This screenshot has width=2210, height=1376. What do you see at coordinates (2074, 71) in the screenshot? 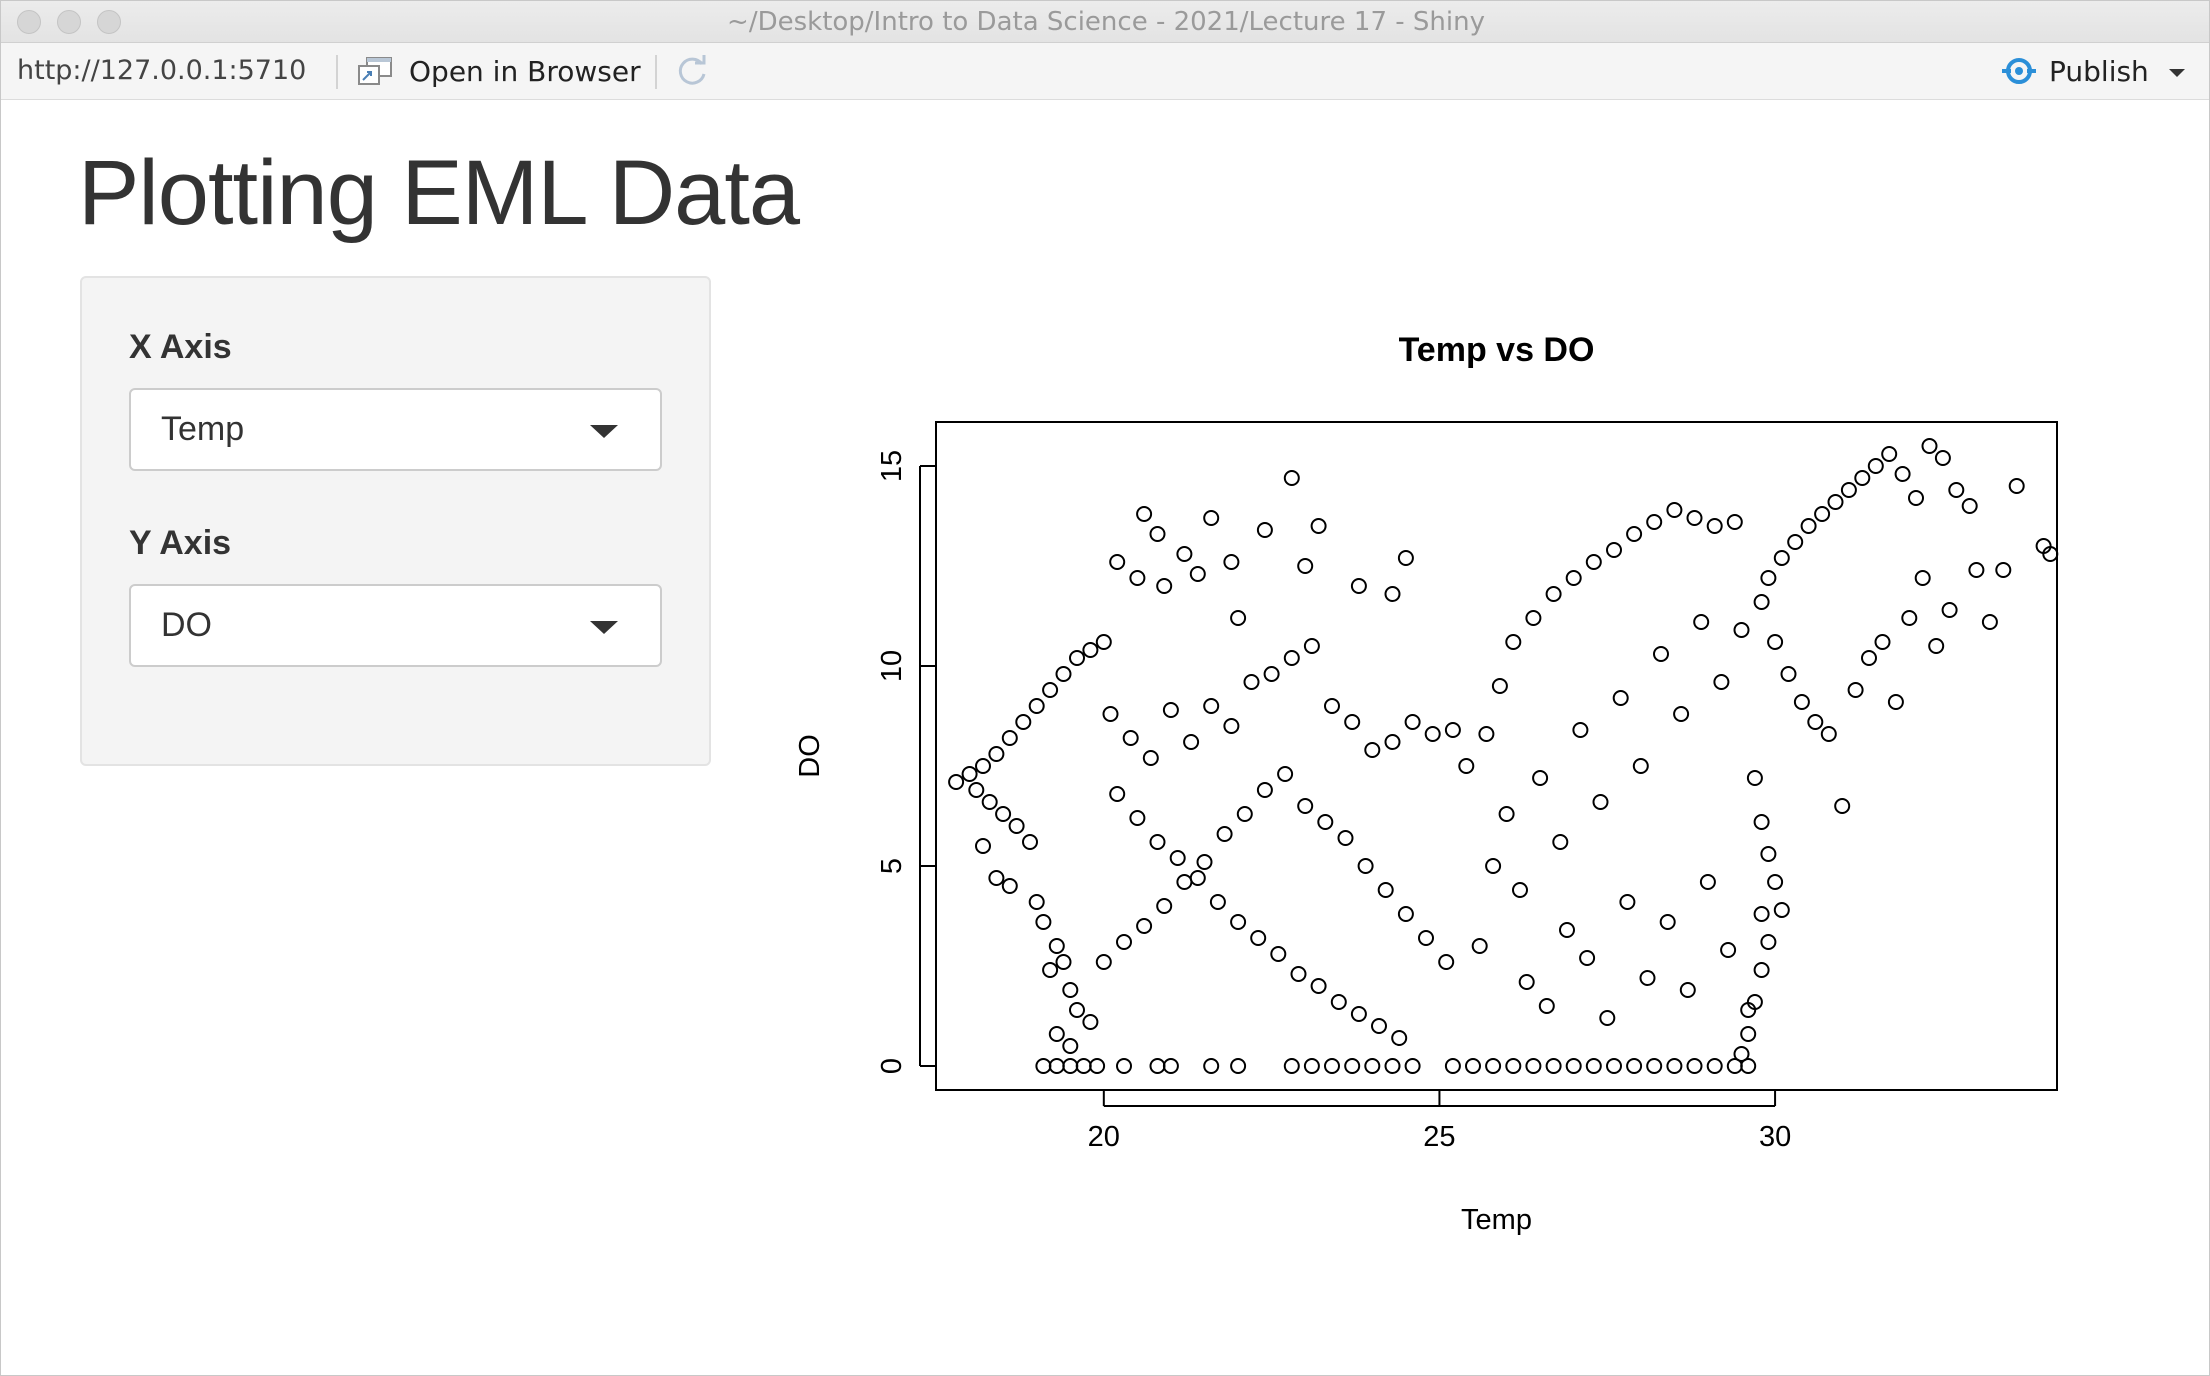
I see `publish-button: Publish` at bounding box center [2074, 71].